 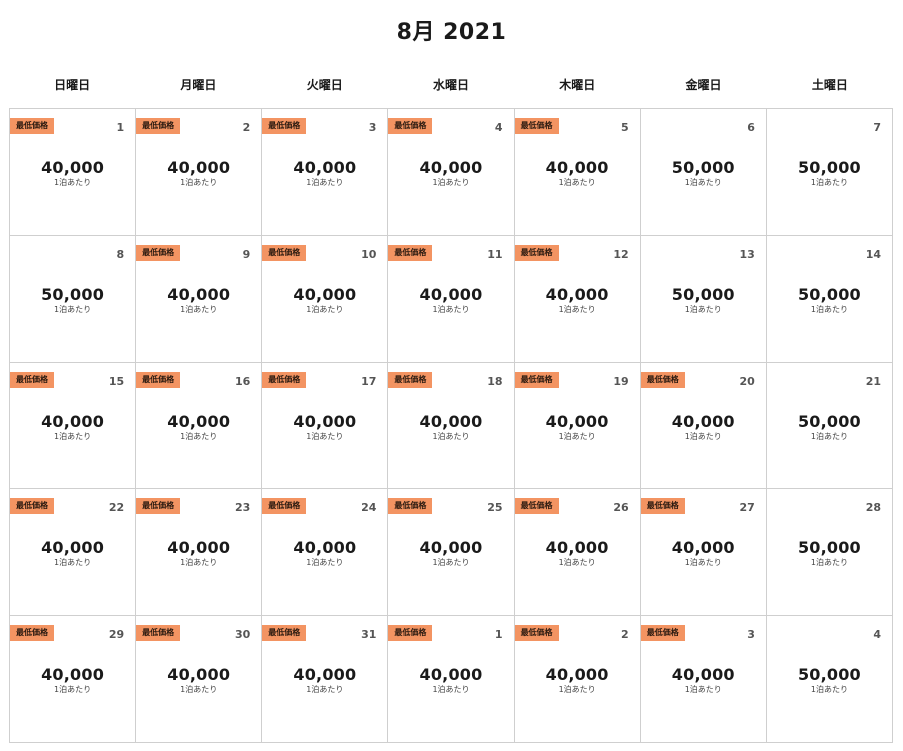 What do you see at coordinates (369, 635) in the screenshot?
I see `day-number: 31` at bounding box center [369, 635].